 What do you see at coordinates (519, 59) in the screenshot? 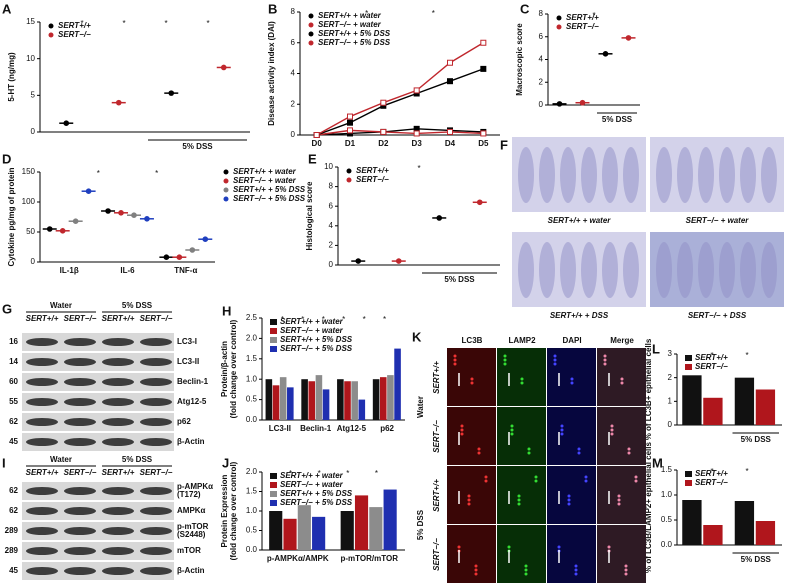
I see `y-axis-label: Macroscopic score` at bounding box center [519, 59].